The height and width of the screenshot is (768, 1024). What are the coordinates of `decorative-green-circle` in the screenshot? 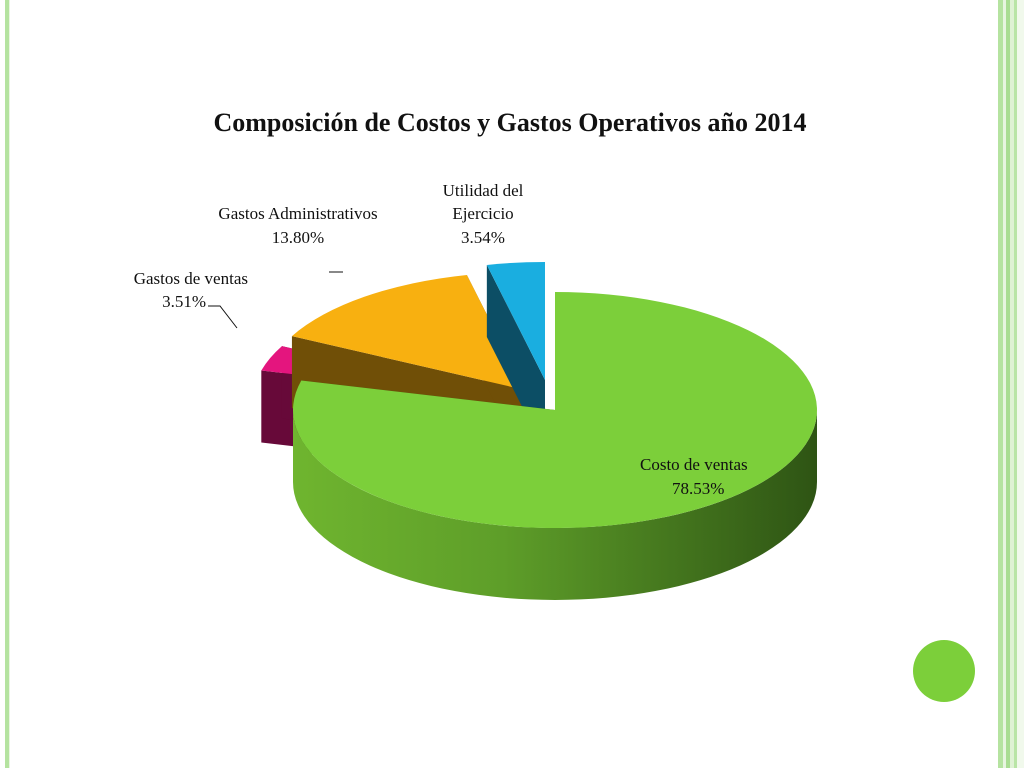 It's located at (944, 671).